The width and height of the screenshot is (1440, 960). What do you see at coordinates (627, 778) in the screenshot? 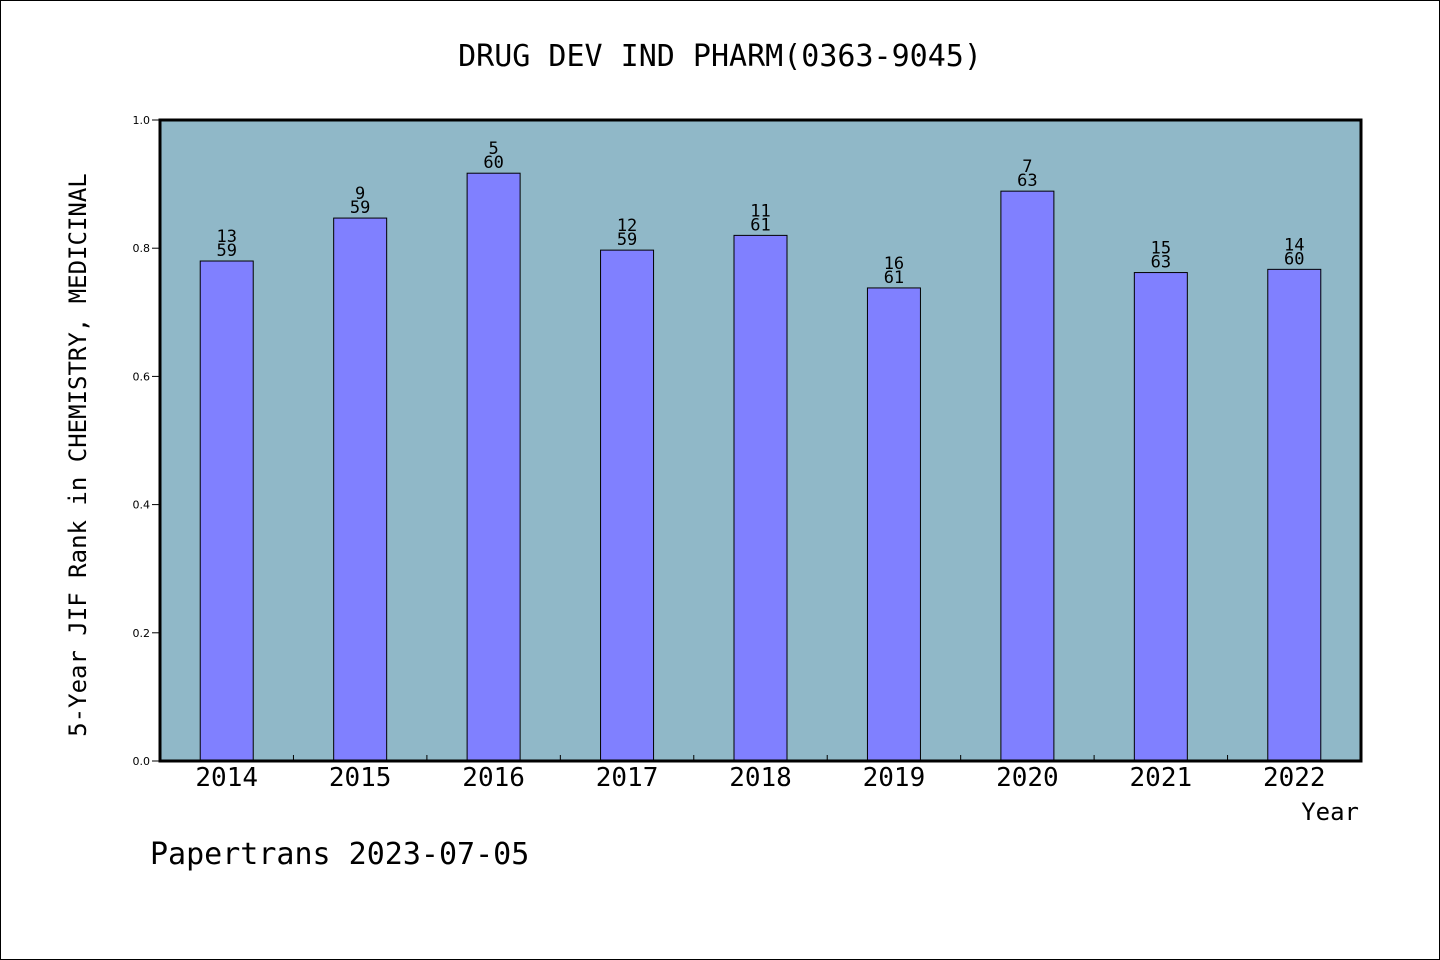
I see `x-tick-label-2017: 2017` at bounding box center [627, 778].